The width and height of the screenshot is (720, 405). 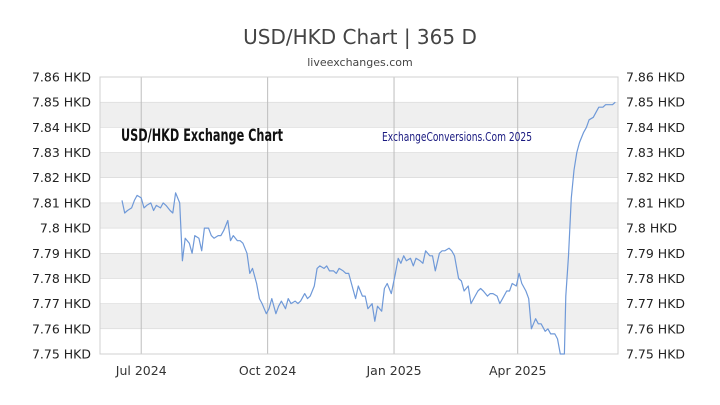 I want to click on y-tick-label-right: 7.85 HKD, so click(x=655, y=102).